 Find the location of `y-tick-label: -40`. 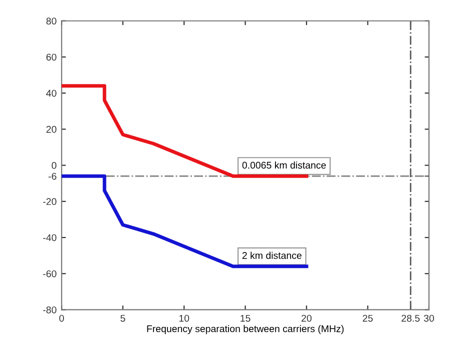

y-tick-label: -40 is located at coordinates (49, 238).